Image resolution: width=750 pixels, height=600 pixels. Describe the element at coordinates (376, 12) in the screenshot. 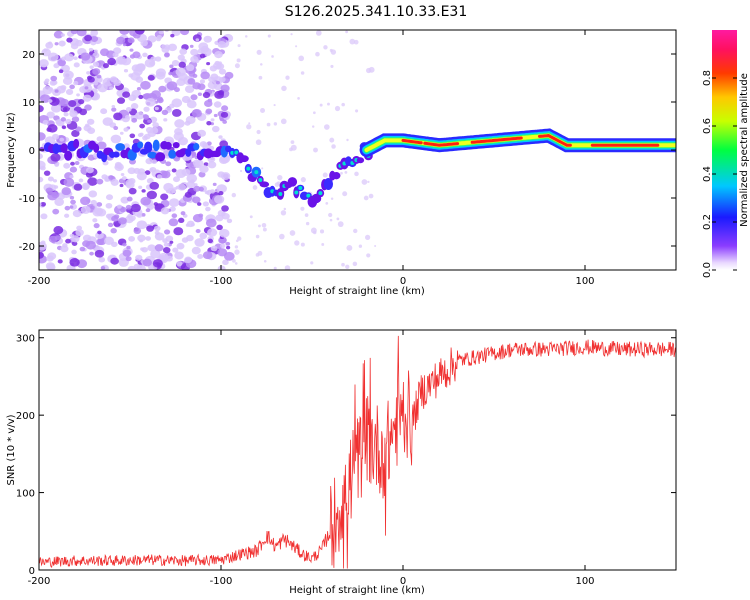

I see `chart-title: S126.2025.341.10.33.E31` at that location.